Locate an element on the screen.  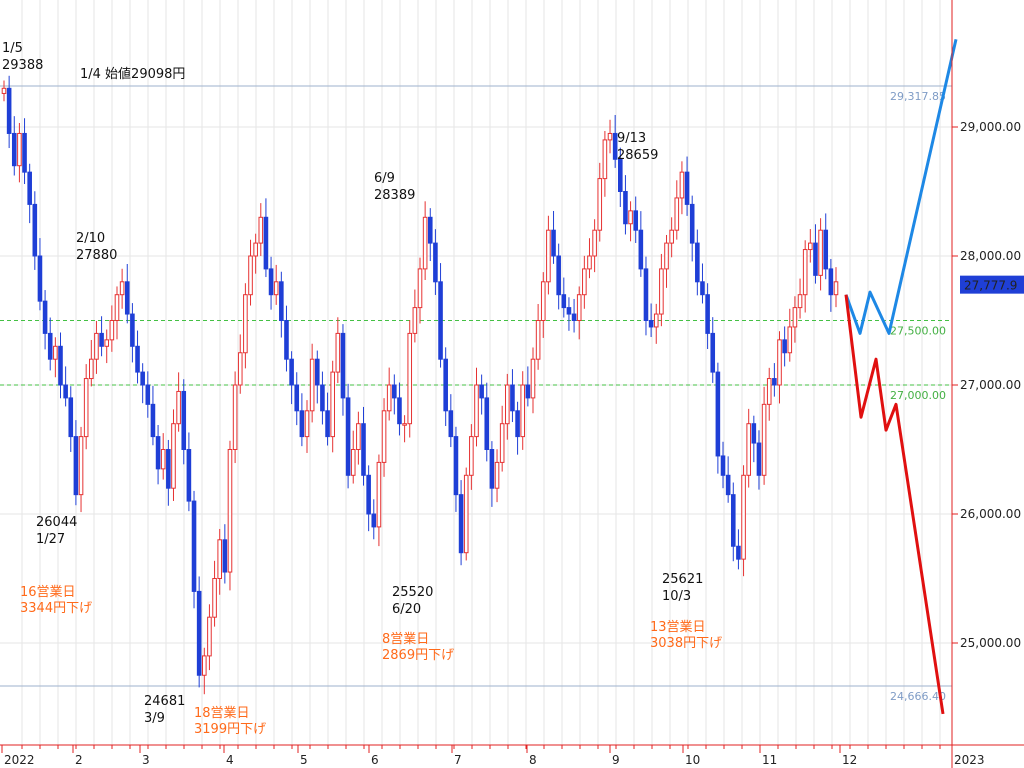
annot-feb-value: 27880 is located at coordinates (96, 255).